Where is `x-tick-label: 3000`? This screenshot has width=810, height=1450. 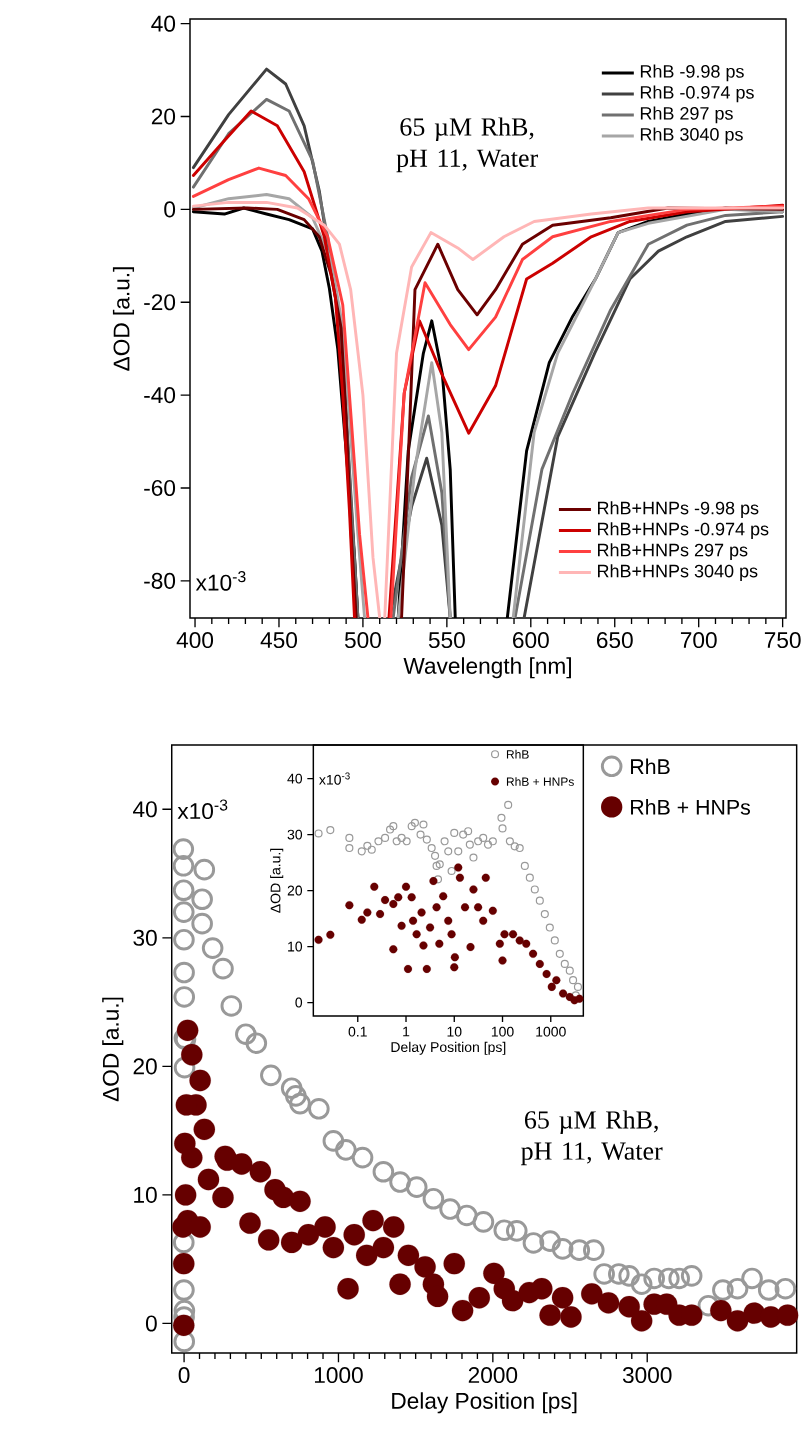
x-tick-label: 3000 is located at coordinates (647, 1375).